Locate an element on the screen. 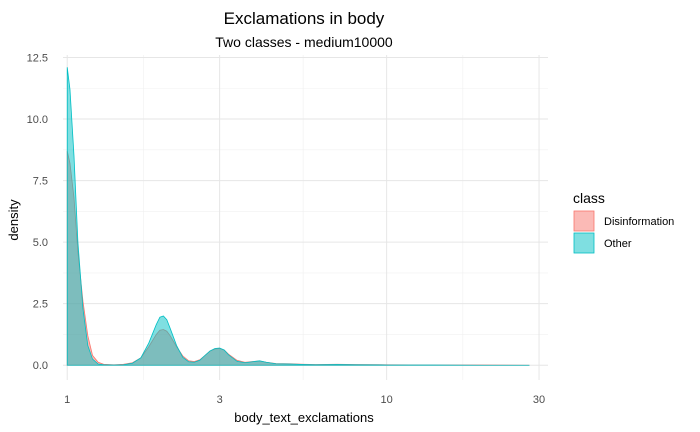  legend-label-other: Other is located at coordinates (618, 244).